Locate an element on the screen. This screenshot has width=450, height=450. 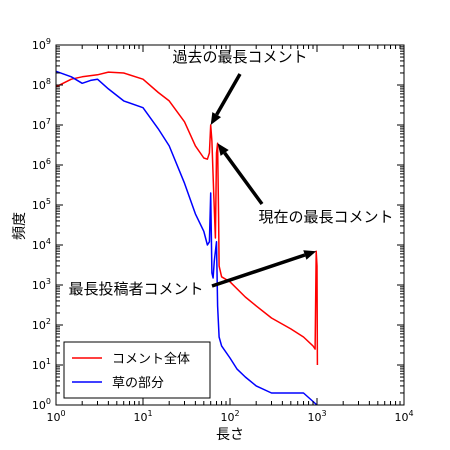
y-tick-label: 10⁶ is located at coordinates (41, 164).